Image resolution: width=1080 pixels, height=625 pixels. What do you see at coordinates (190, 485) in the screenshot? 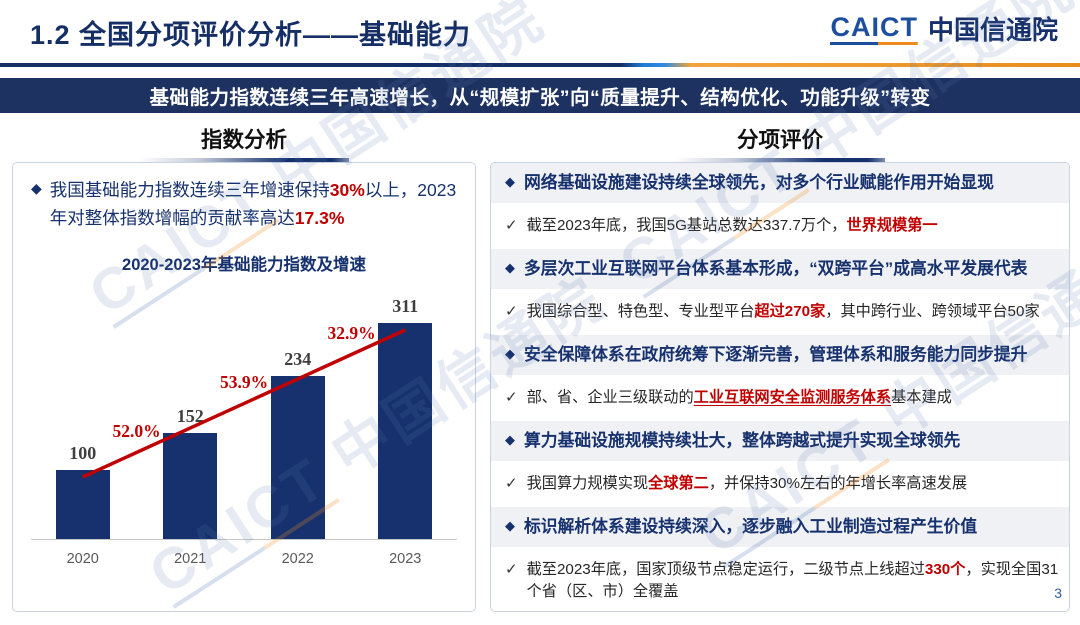
I see `bar-2021` at bounding box center [190, 485].